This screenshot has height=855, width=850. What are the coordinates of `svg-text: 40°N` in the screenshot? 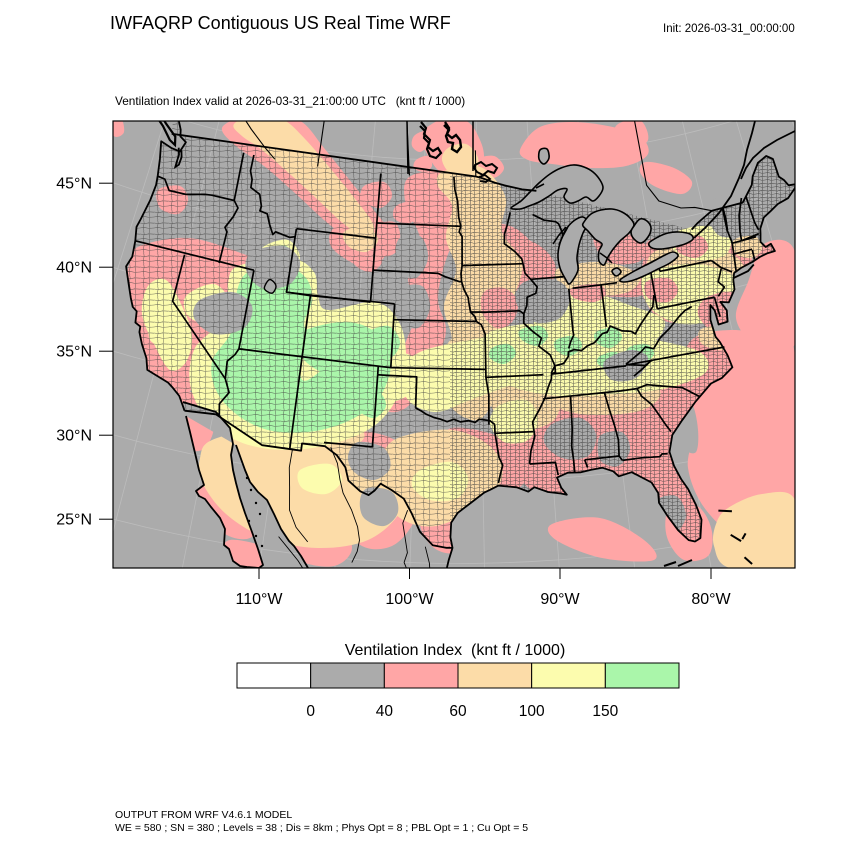 It's located at (74, 268).